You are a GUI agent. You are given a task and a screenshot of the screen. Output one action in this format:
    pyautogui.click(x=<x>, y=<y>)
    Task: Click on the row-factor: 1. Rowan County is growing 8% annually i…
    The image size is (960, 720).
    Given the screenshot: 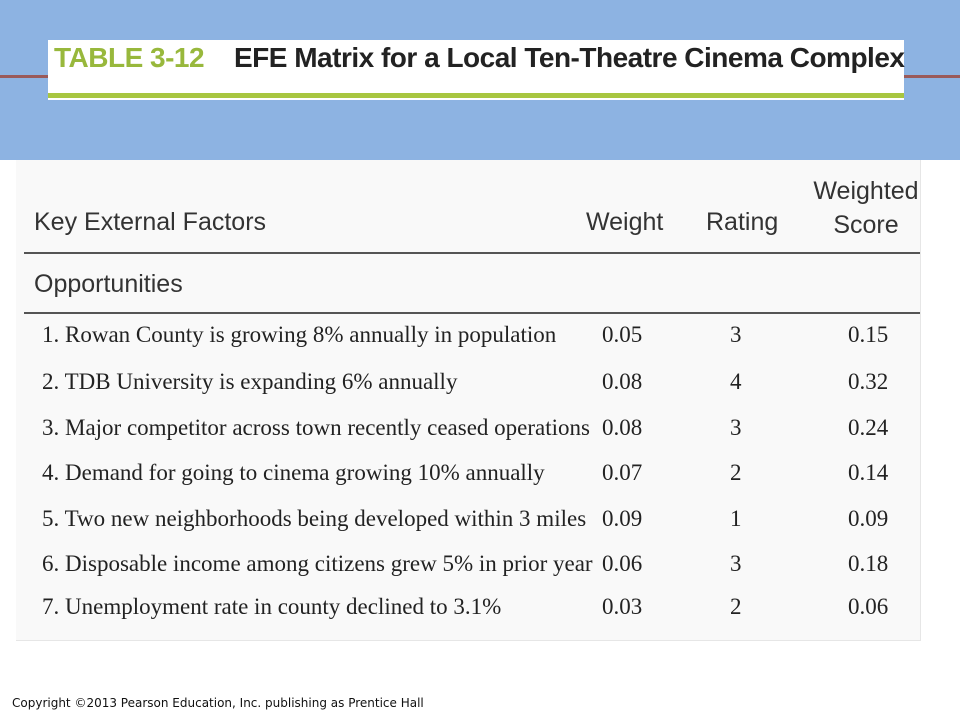 What is the action you would take?
    pyautogui.click(x=299, y=334)
    